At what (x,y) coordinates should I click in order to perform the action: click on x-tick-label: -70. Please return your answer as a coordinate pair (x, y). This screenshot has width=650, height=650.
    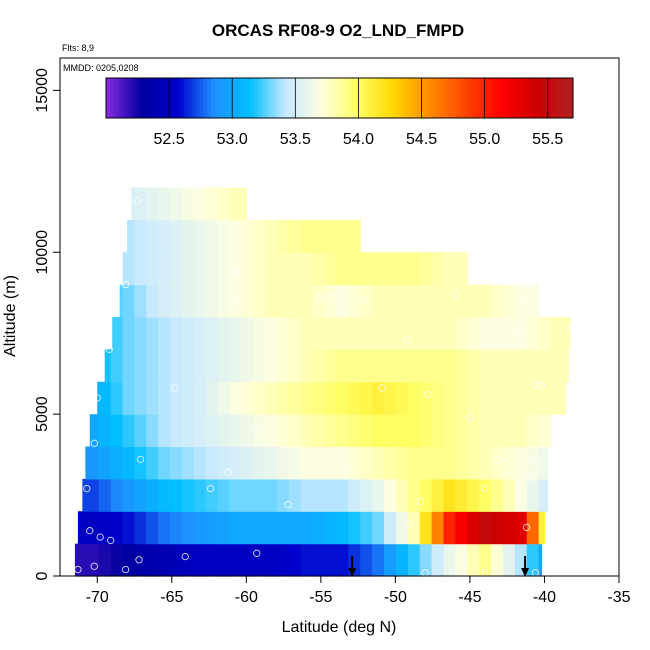
    Looking at the image, I should click on (97, 597).